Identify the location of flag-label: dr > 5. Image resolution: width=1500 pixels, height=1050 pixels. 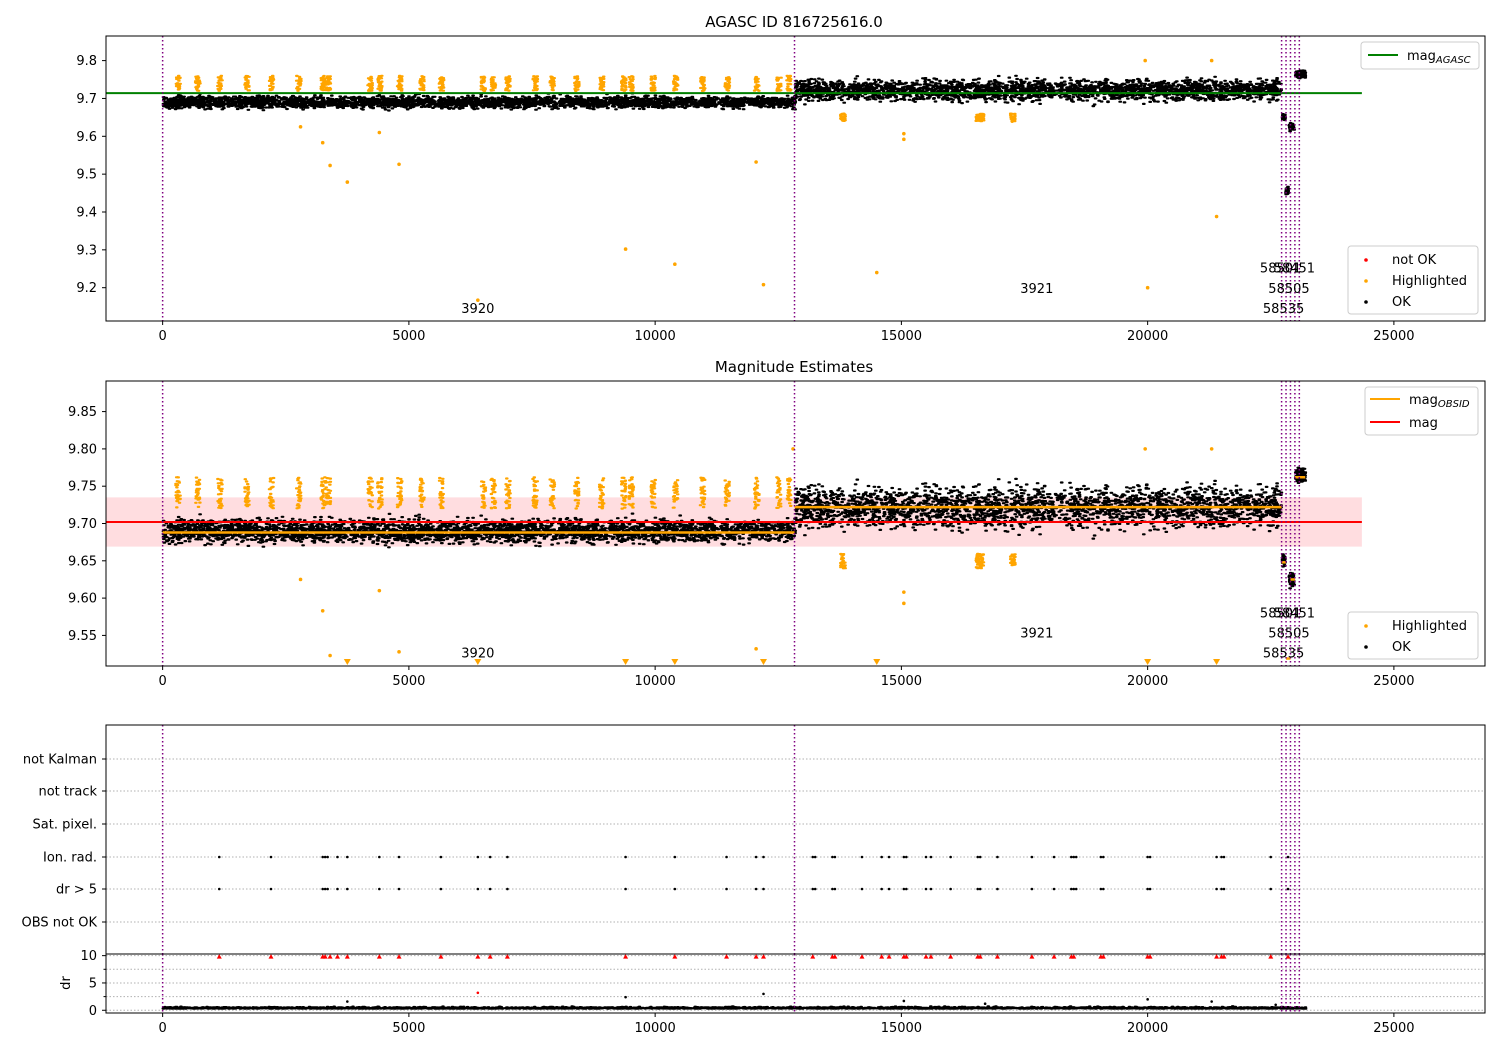
(76, 890).